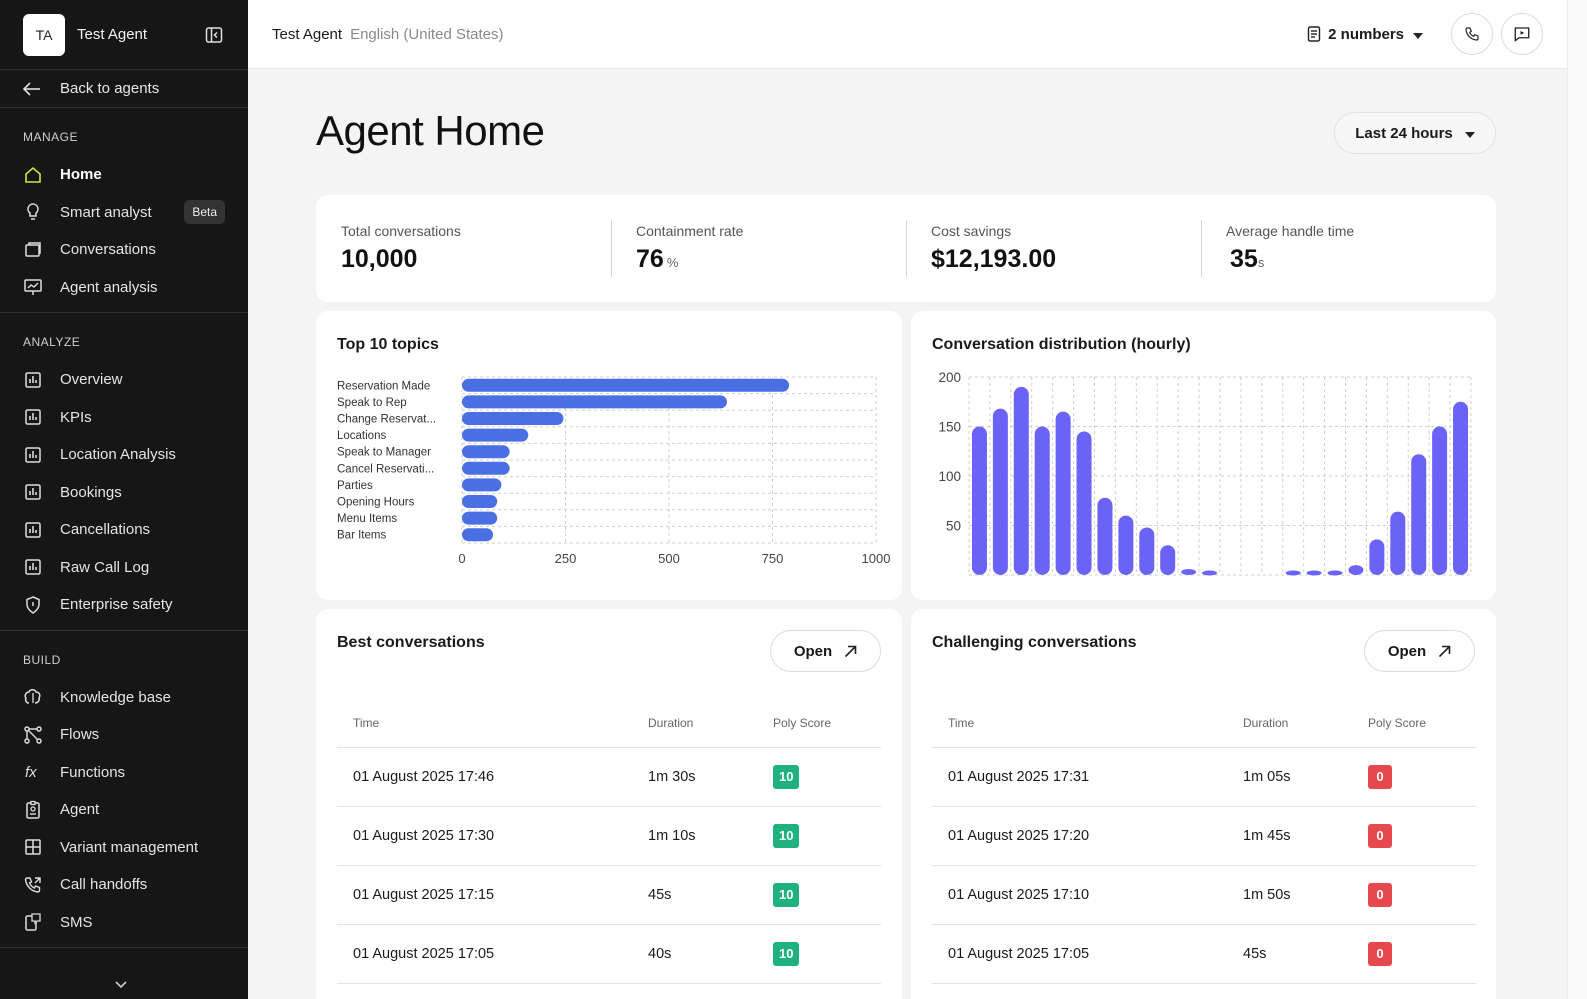 Image resolution: width=1587 pixels, height=999 pixels. I want to click on kpi-label: Containment rate, so click(690, 231).